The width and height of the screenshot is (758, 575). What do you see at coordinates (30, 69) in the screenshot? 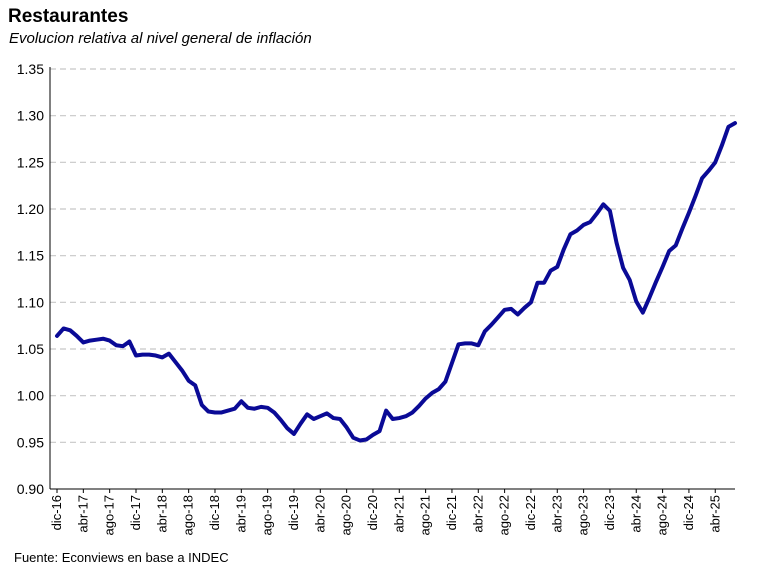
I see `y-tick-label: 1.35` at bounding box center [30, 69].